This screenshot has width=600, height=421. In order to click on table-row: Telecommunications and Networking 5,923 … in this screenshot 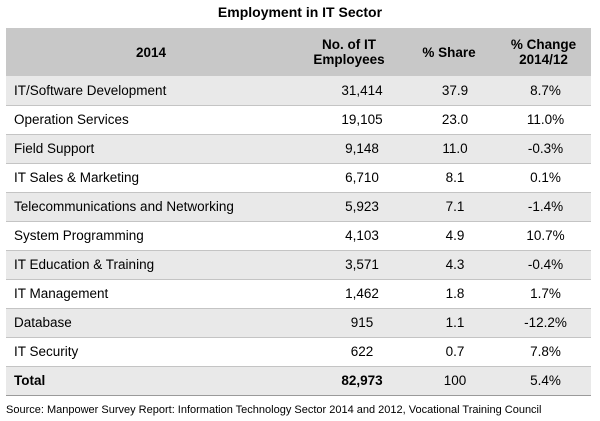, I will do `click(298, 207)`.